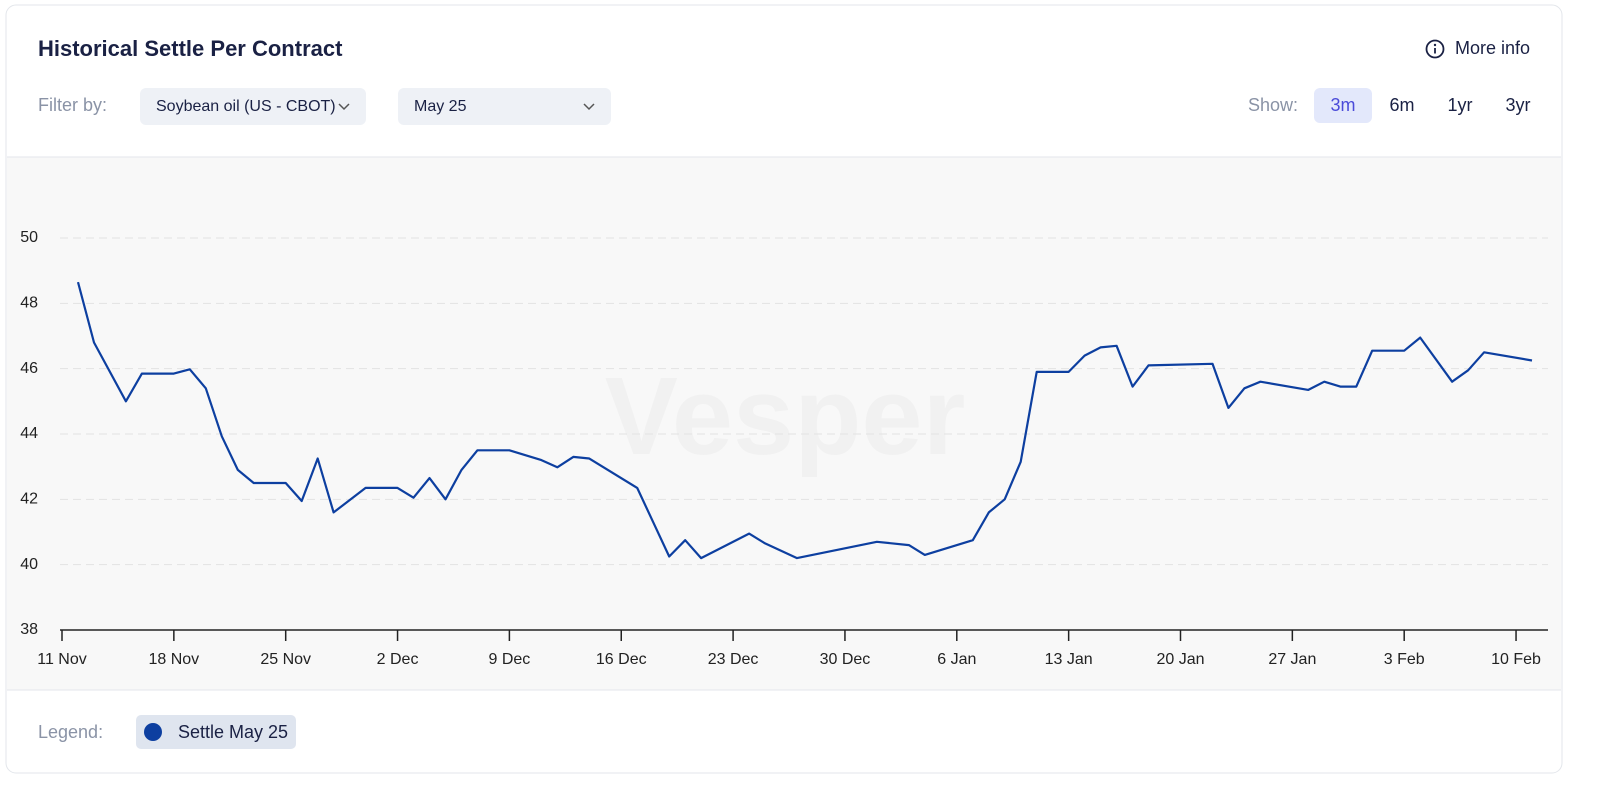 The height and width of the screenshot is (791, 1600). What do you see at coordinates (1492, 48) in the screenshot?
I see `more-info-label: More info` at bounding box center [1492, 48].